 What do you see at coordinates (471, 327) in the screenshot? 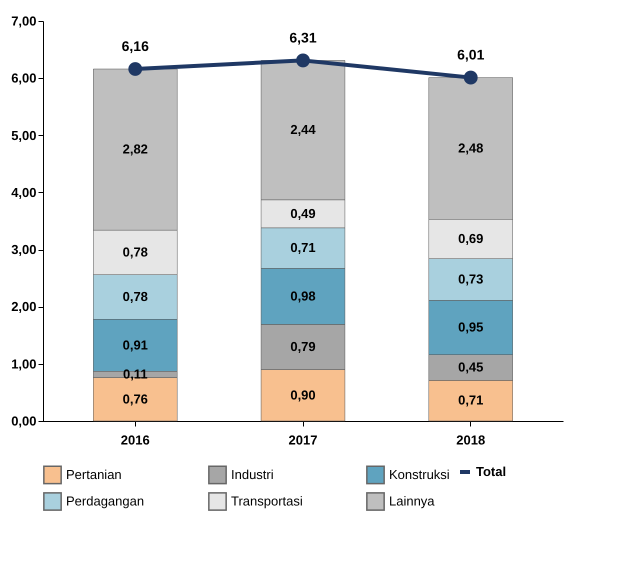
I see `data-label: 0,95` at bounding box center [471, 327].